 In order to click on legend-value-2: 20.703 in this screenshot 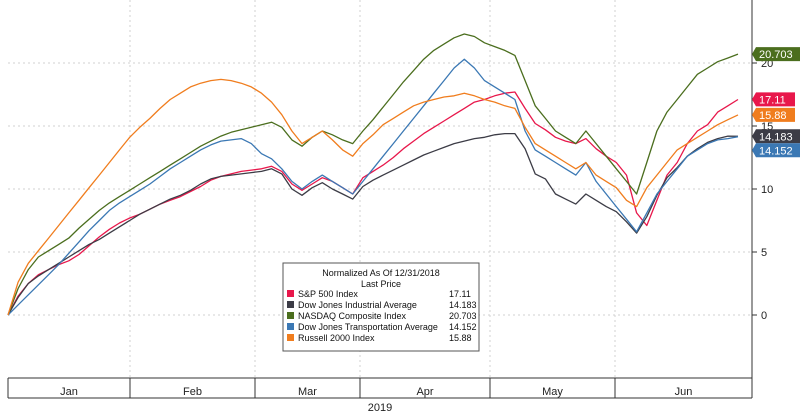, I will do `click(463, 316)`.